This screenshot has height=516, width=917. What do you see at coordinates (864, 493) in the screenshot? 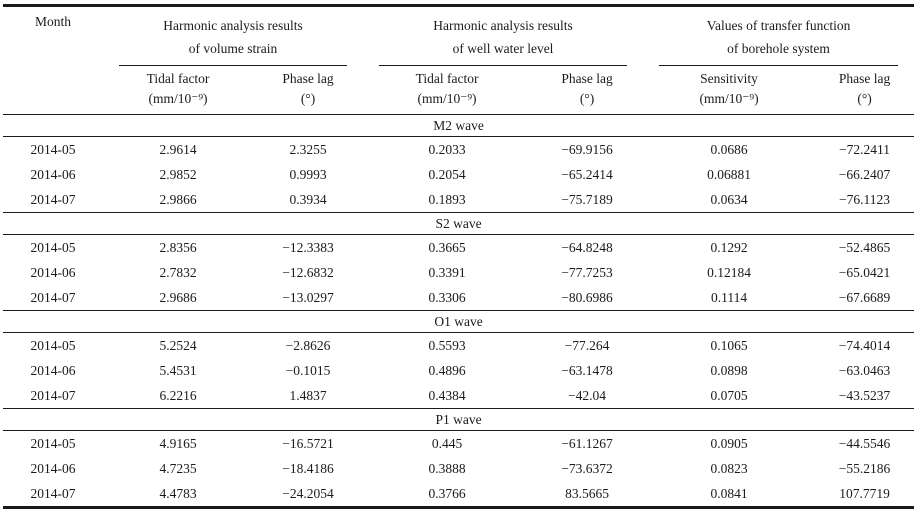
I see `value-cell: 107.7719` at bounding box center [864, 493].